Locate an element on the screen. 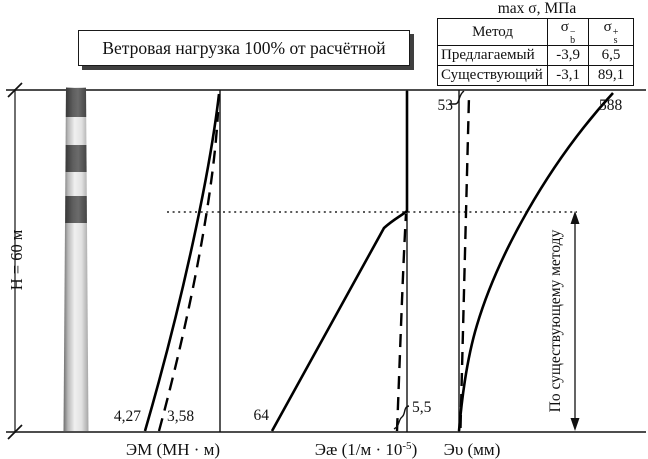  existing-method-arrow: По существующему методу is located at coordinates (563, 321).